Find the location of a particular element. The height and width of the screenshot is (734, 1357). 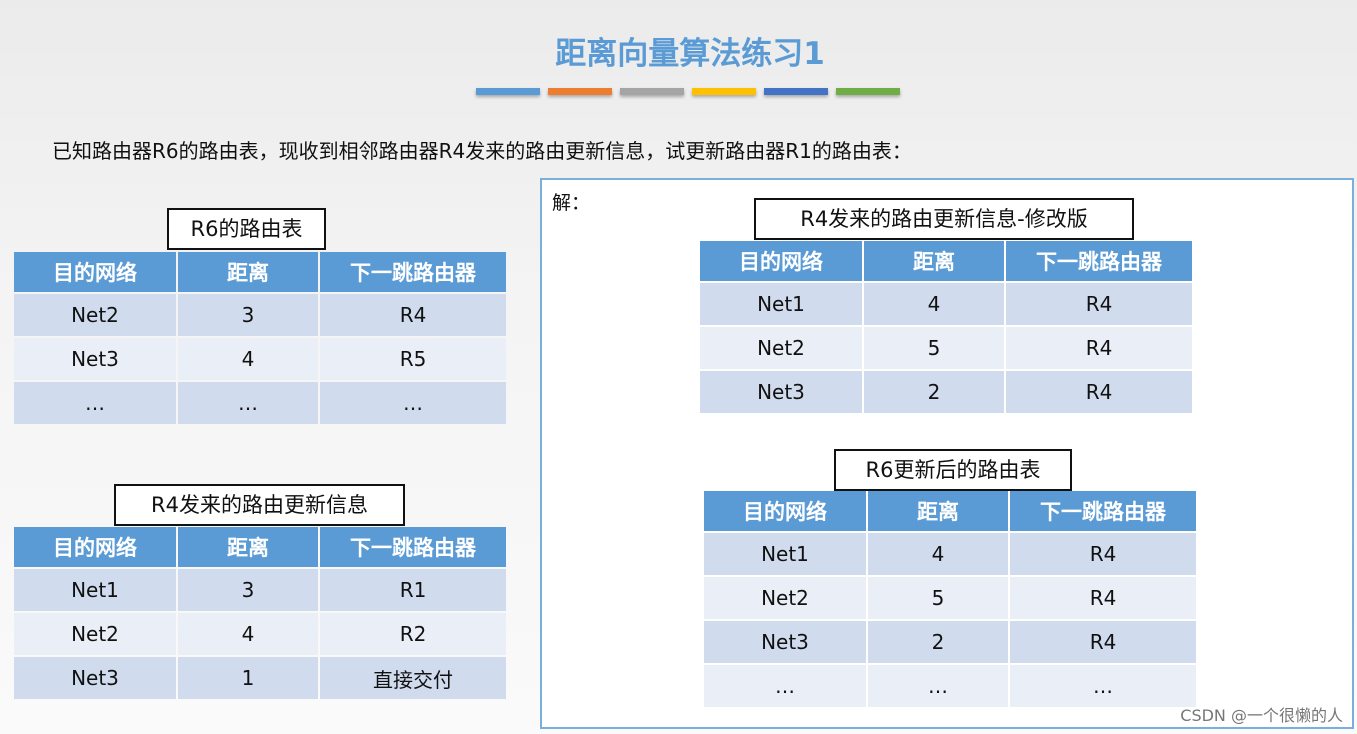

r4-update-table: 目的网络 距离 下一跳路由器 Net1 3 R1 Net2 4 R2 Net3 1 直接交付 is located at coordinates (260, 613).